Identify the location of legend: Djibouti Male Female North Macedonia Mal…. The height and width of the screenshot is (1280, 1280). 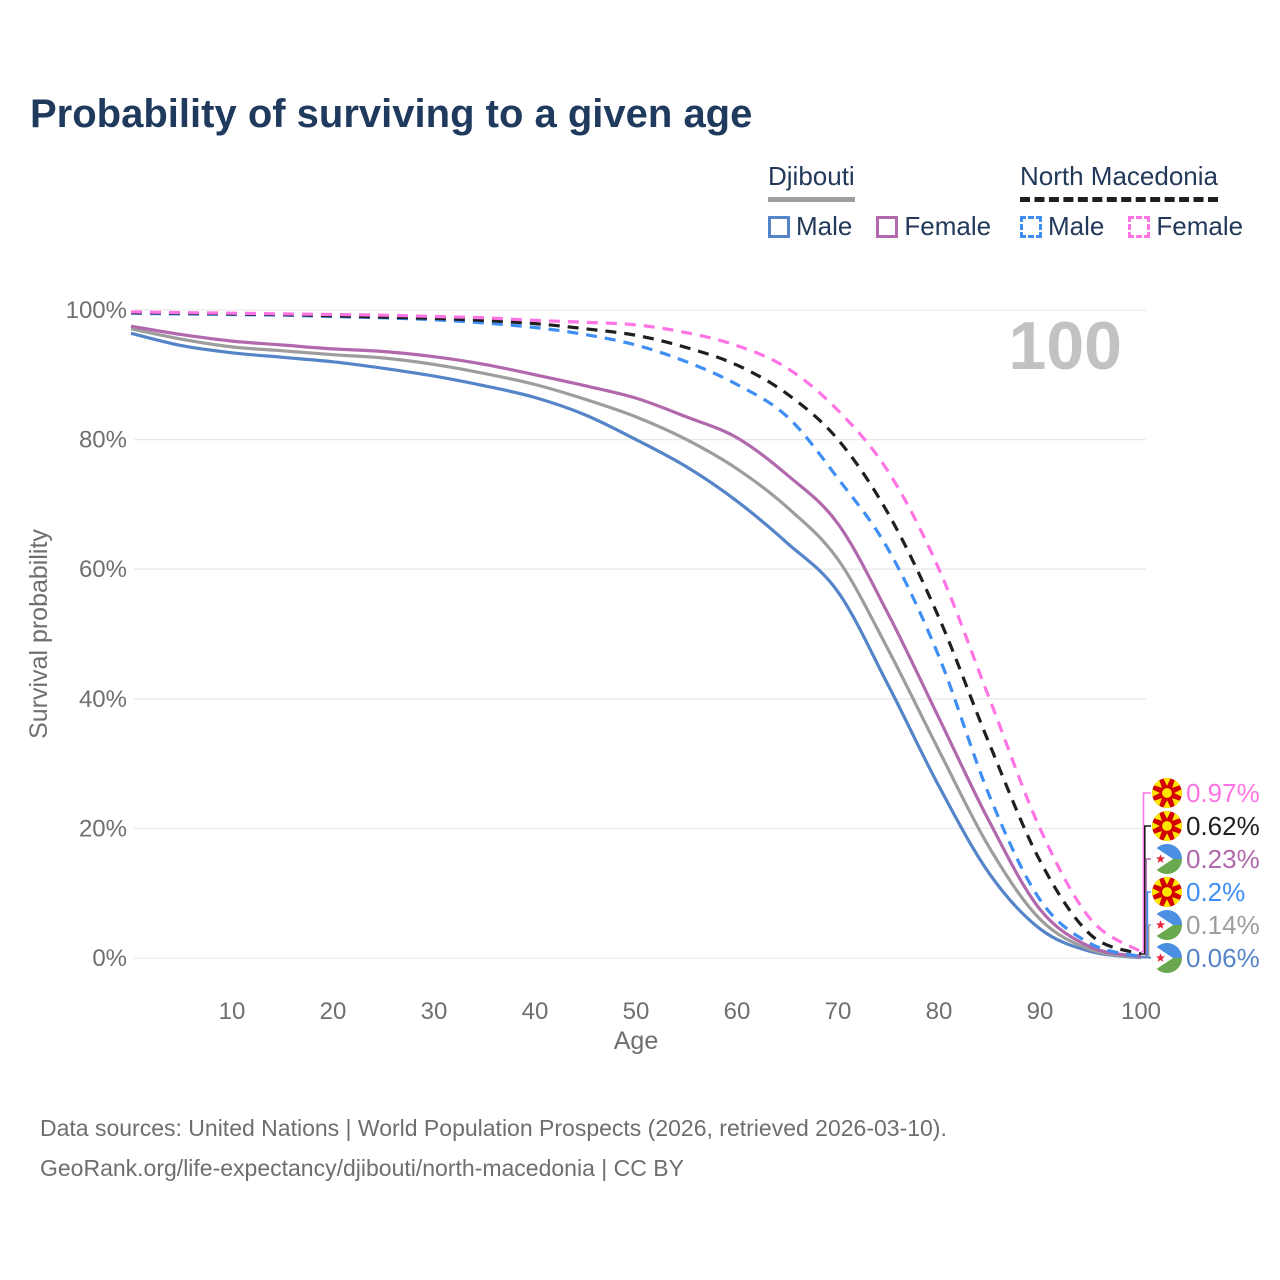
(640, 204).